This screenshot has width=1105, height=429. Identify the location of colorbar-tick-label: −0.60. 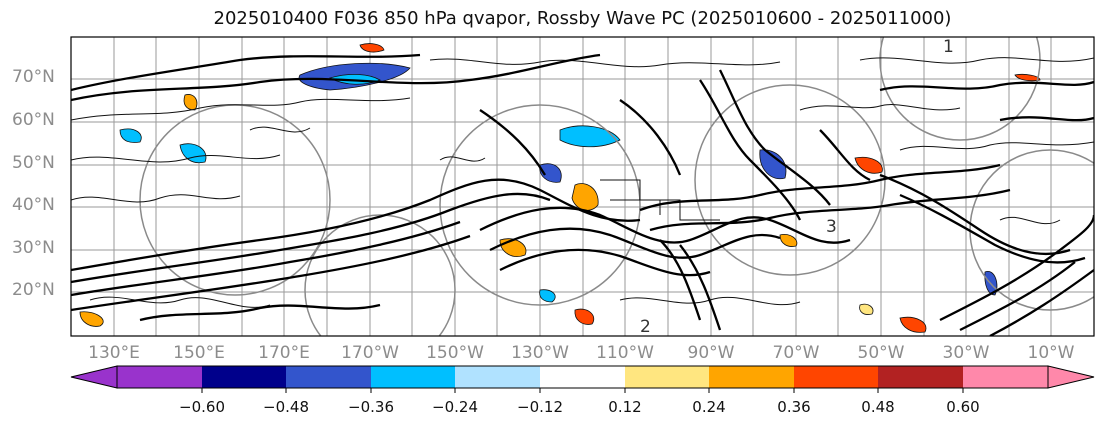
(202, 407).